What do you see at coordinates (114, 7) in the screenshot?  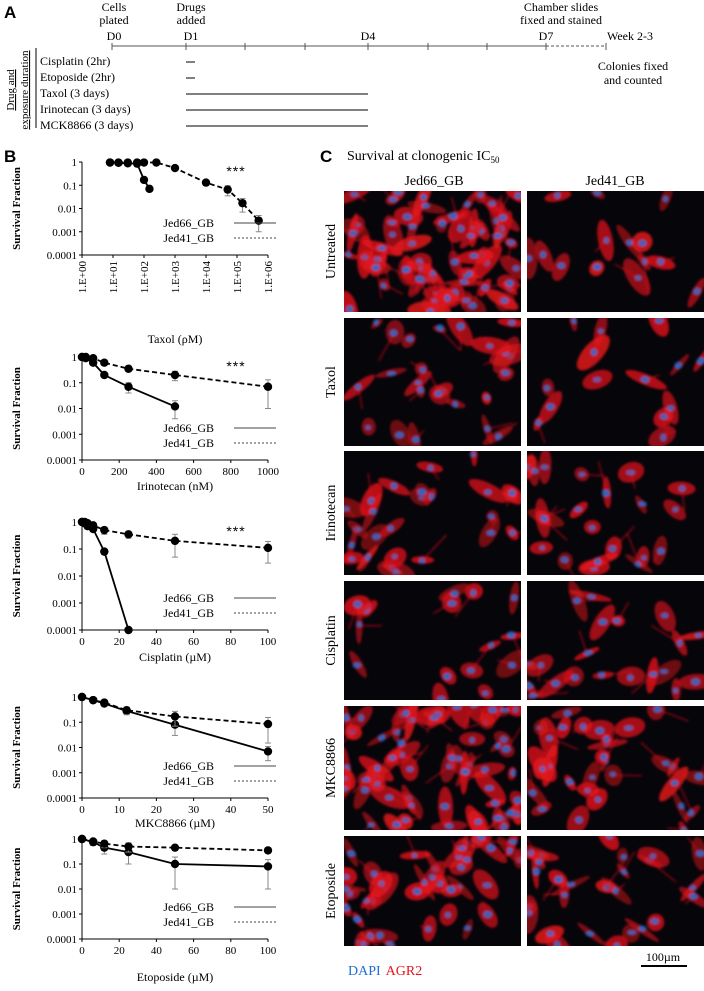 I see `timeline-label-cells-line1: Cells` at bounding box center [114, 7].